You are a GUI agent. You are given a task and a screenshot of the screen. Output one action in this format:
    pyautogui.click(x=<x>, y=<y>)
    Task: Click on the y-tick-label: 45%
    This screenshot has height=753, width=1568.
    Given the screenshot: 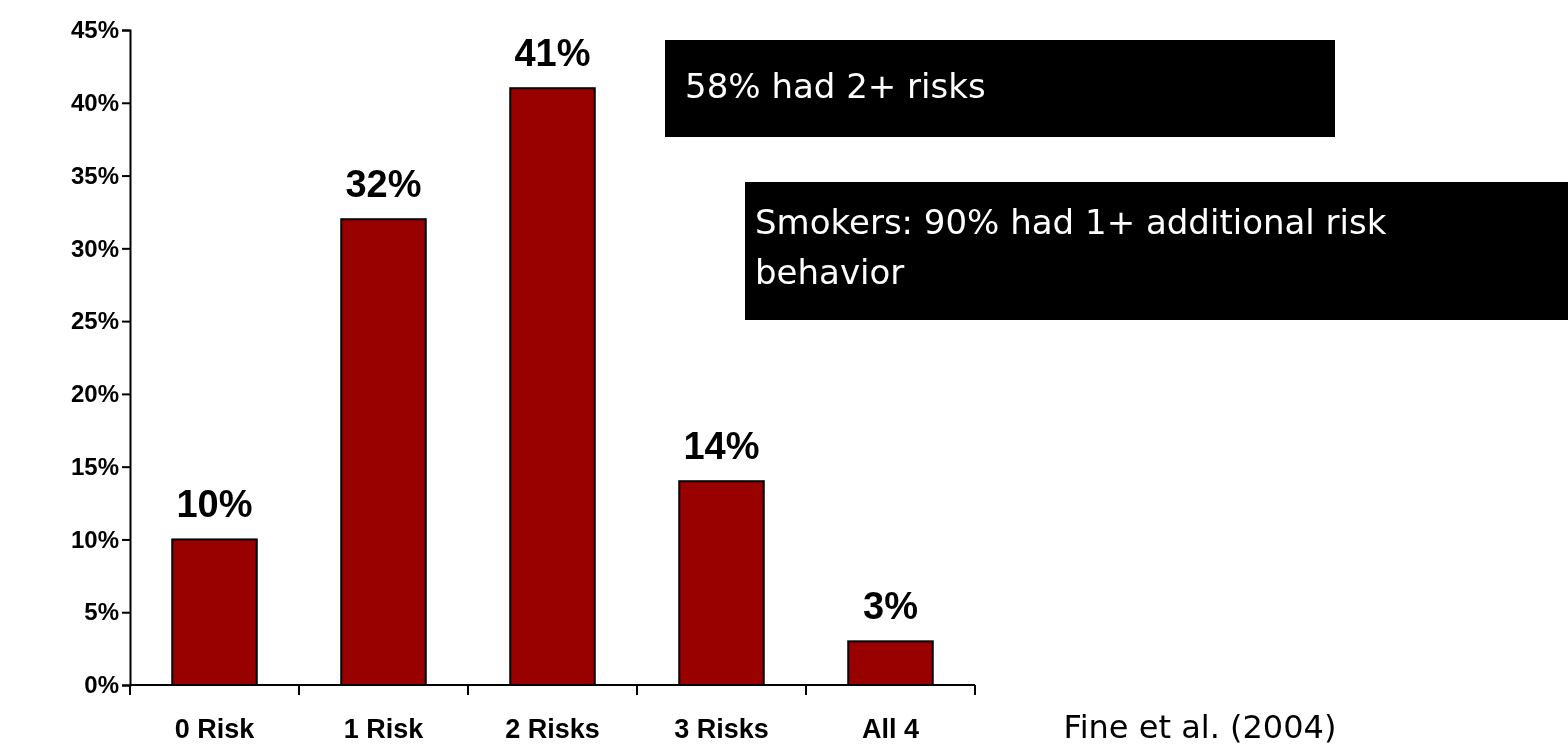 What is the action you would take?
    pyautogui.click(x=94, y=30)
    